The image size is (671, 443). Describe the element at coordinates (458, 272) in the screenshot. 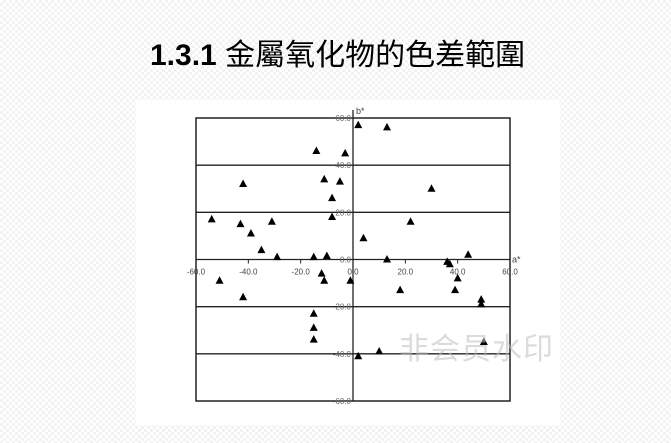

I see `x-tick-label: 40.0` at that location.